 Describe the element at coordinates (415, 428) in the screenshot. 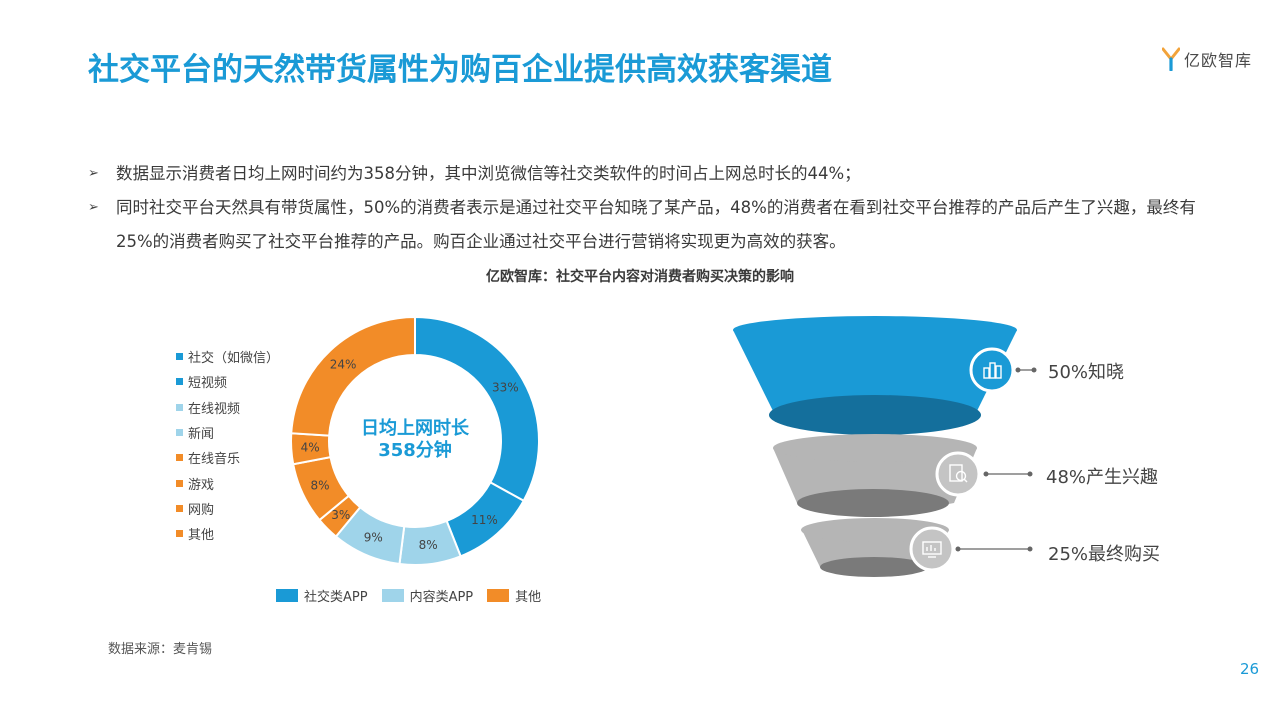

I see `donut-center-line-1: 日均上网时长` at that location.